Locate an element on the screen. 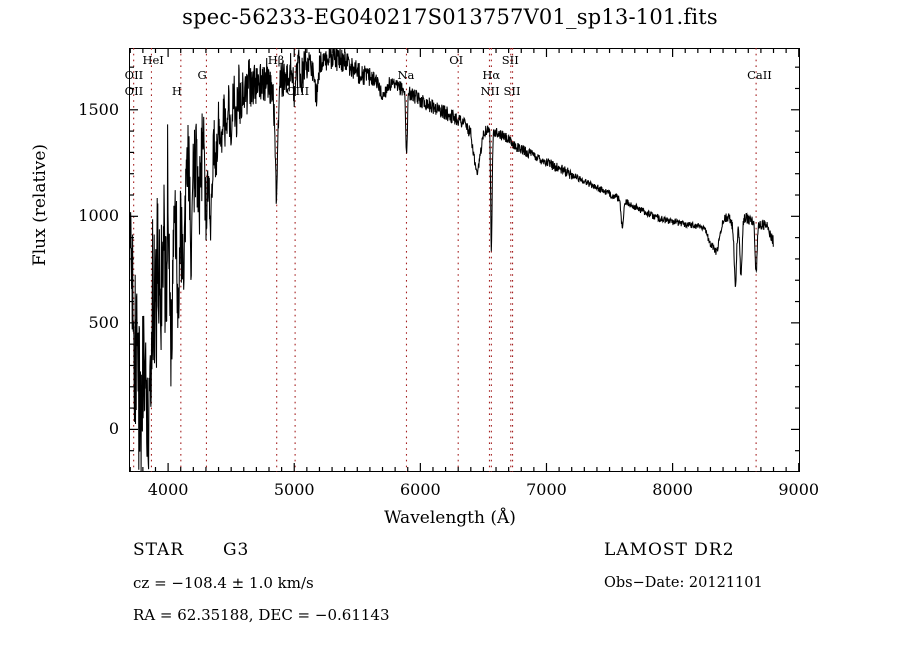 This screenshot has width=900, height=650. footer-object-type: STAR G3 is located at coordinates (191, 550).